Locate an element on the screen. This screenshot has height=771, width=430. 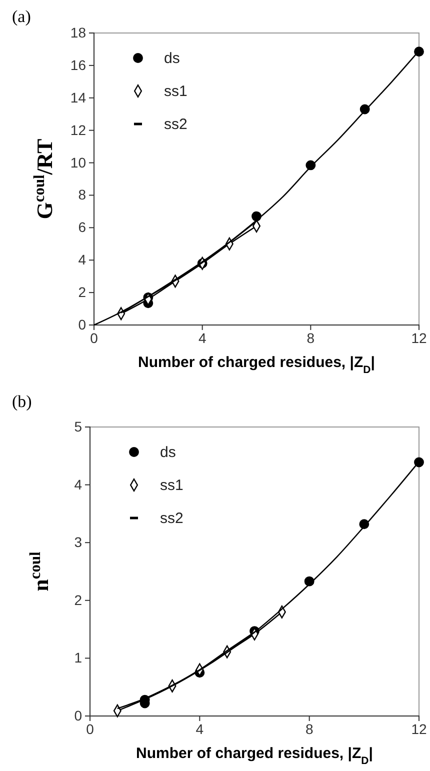
y-tick-label: 10 is located at coordinates (78, 162).